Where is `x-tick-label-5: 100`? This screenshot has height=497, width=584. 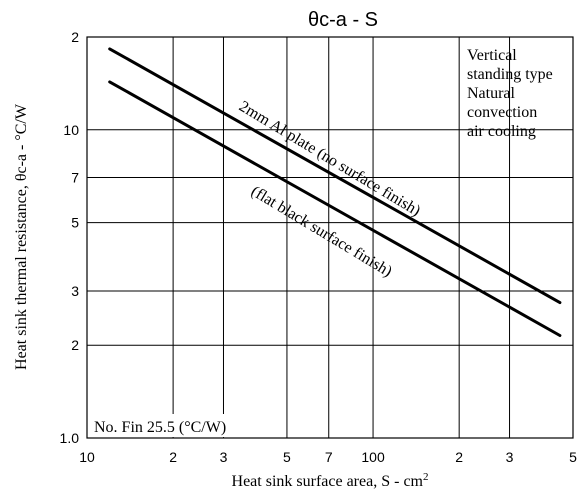 x-tick-label-5: 100 is located at coordinates (373, 457).